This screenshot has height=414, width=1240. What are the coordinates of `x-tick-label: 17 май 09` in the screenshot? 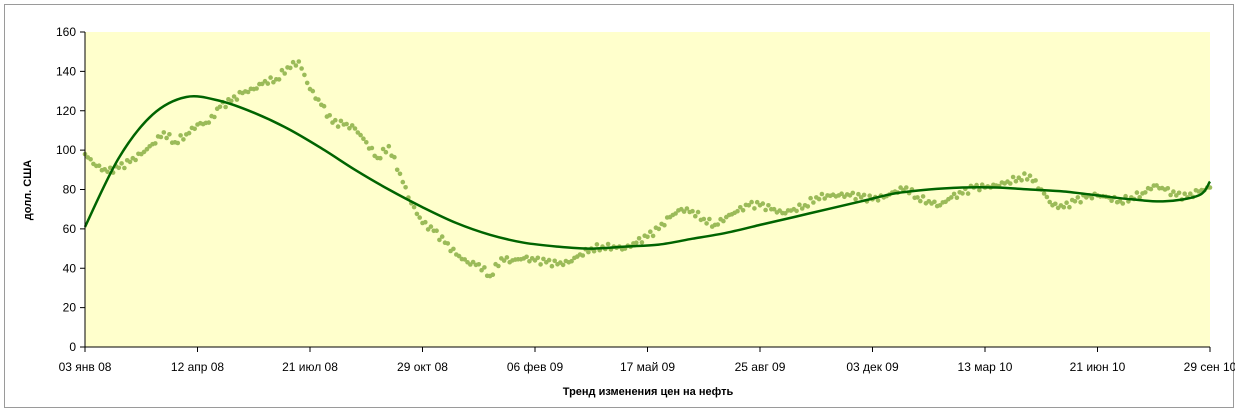 It's located at (647, 367).